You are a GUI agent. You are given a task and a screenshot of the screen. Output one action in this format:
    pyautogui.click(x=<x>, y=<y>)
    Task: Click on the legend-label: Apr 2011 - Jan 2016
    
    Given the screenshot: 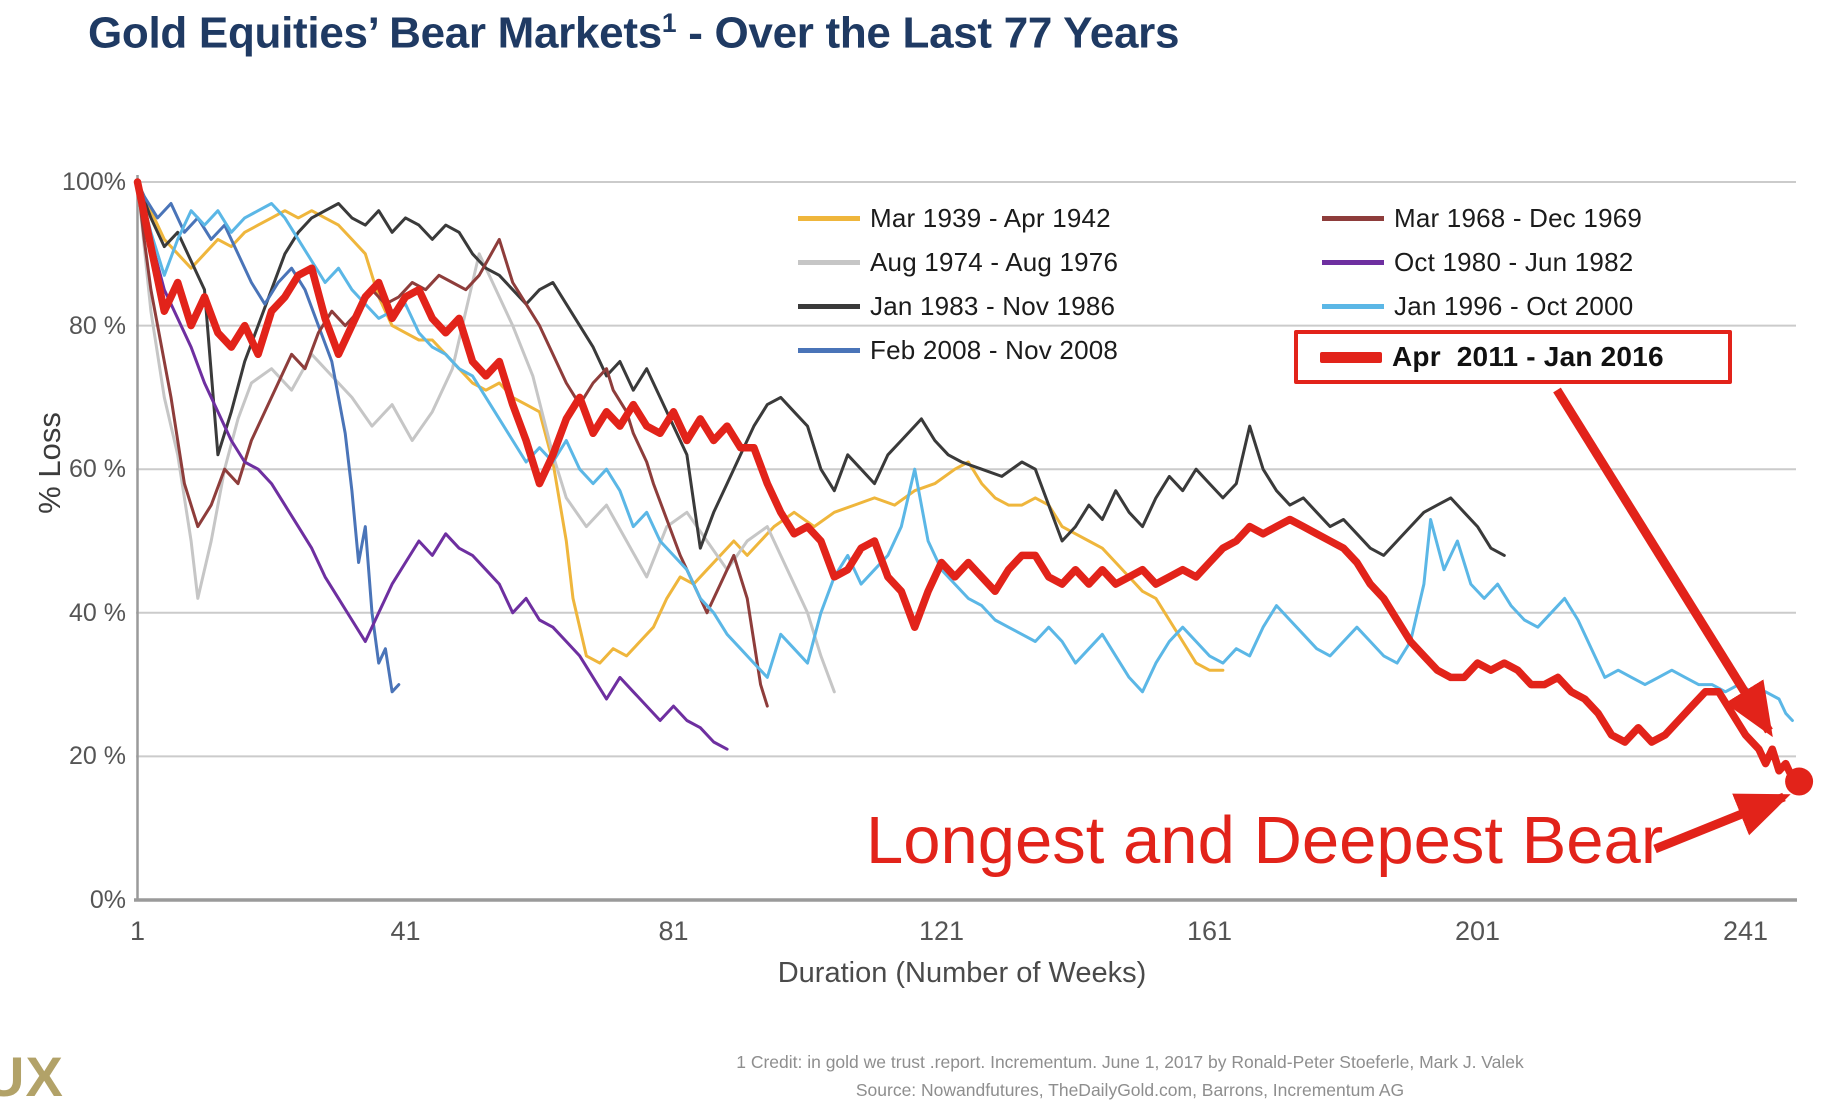 What is the action you would take?
    pyautogui.click(x=1528, y=356)
    